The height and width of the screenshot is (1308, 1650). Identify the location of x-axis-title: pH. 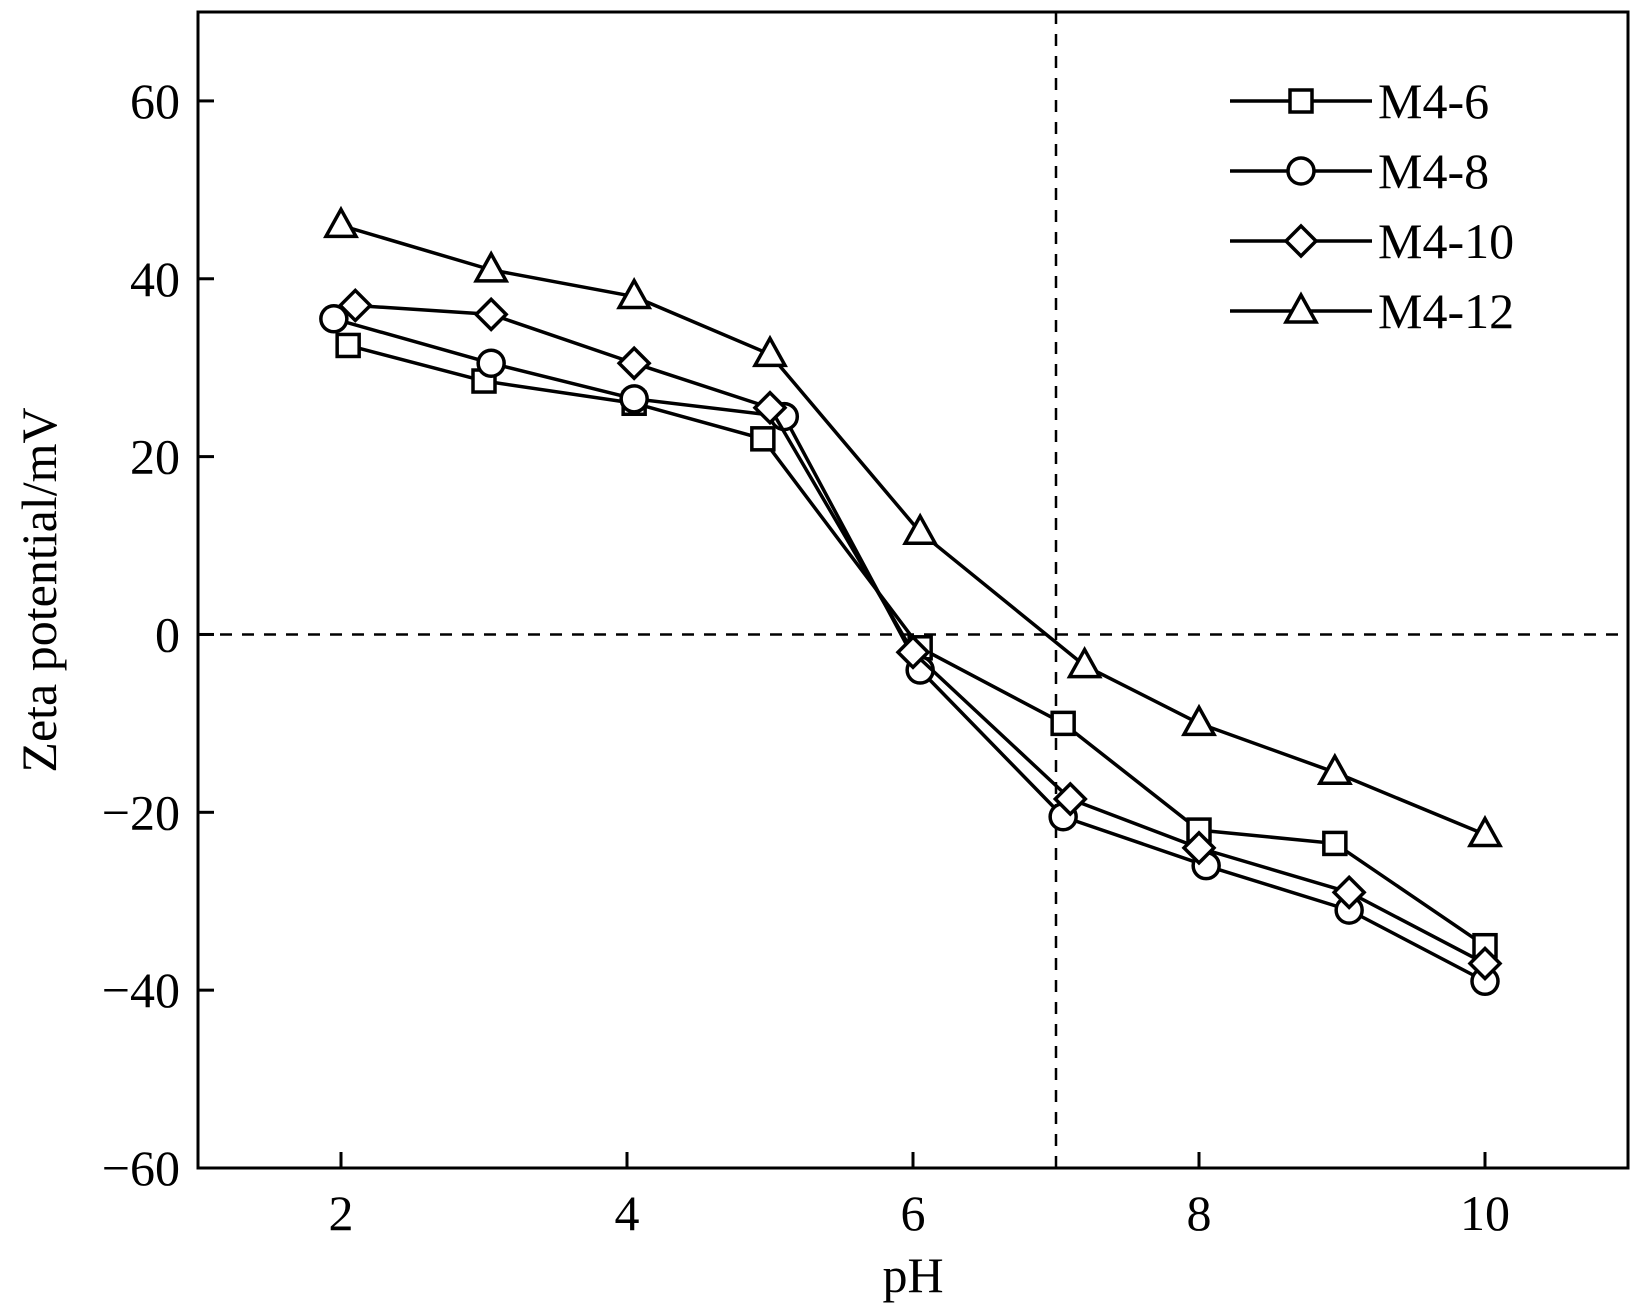
(912, 1275).